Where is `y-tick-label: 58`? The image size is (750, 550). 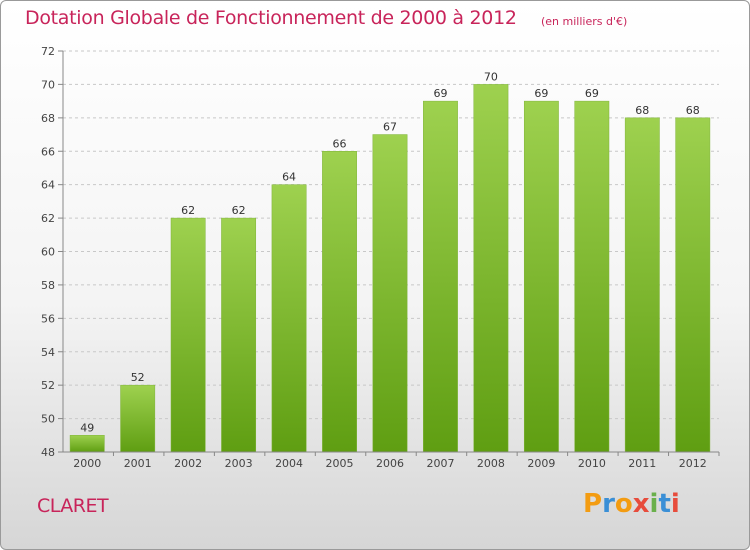
y-tick-label: 58 is located at coordinates (48, 285).